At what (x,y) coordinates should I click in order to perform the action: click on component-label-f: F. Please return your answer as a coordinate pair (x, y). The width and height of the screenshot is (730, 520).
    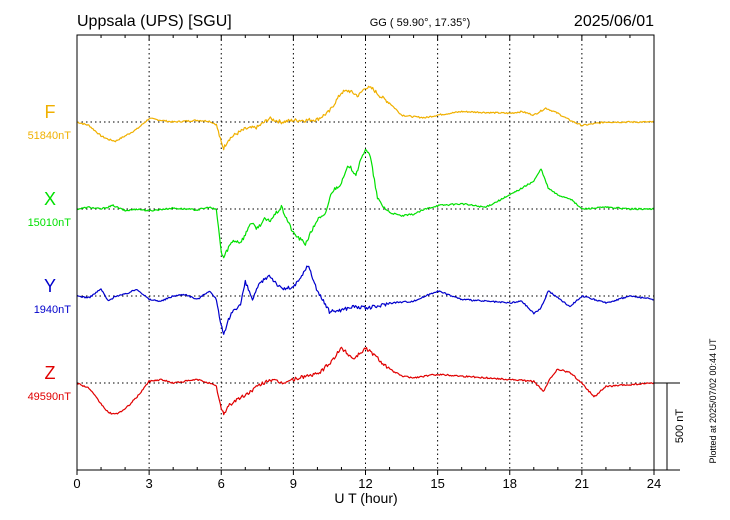
    Looking at the image, I should click on (50, 112).